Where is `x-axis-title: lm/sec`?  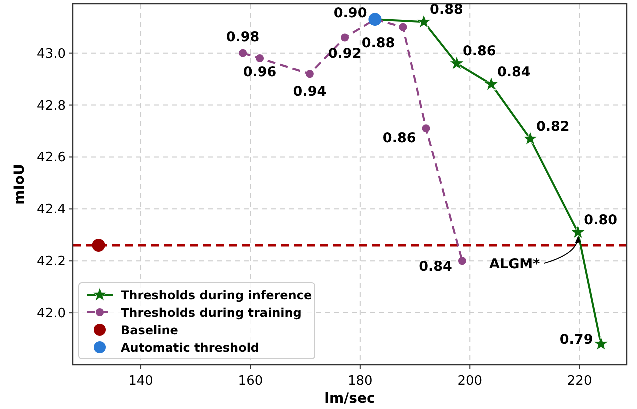 x-axis-title: lm/sec is located at coordinates (350, 399).